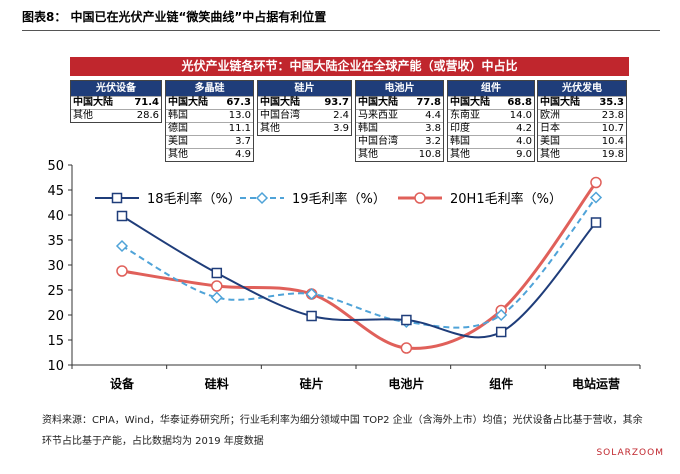  What do you see at coordinates (433, 141) in the screenshot?
I see `share-value: 3.2` at bounding box center [433, 141].